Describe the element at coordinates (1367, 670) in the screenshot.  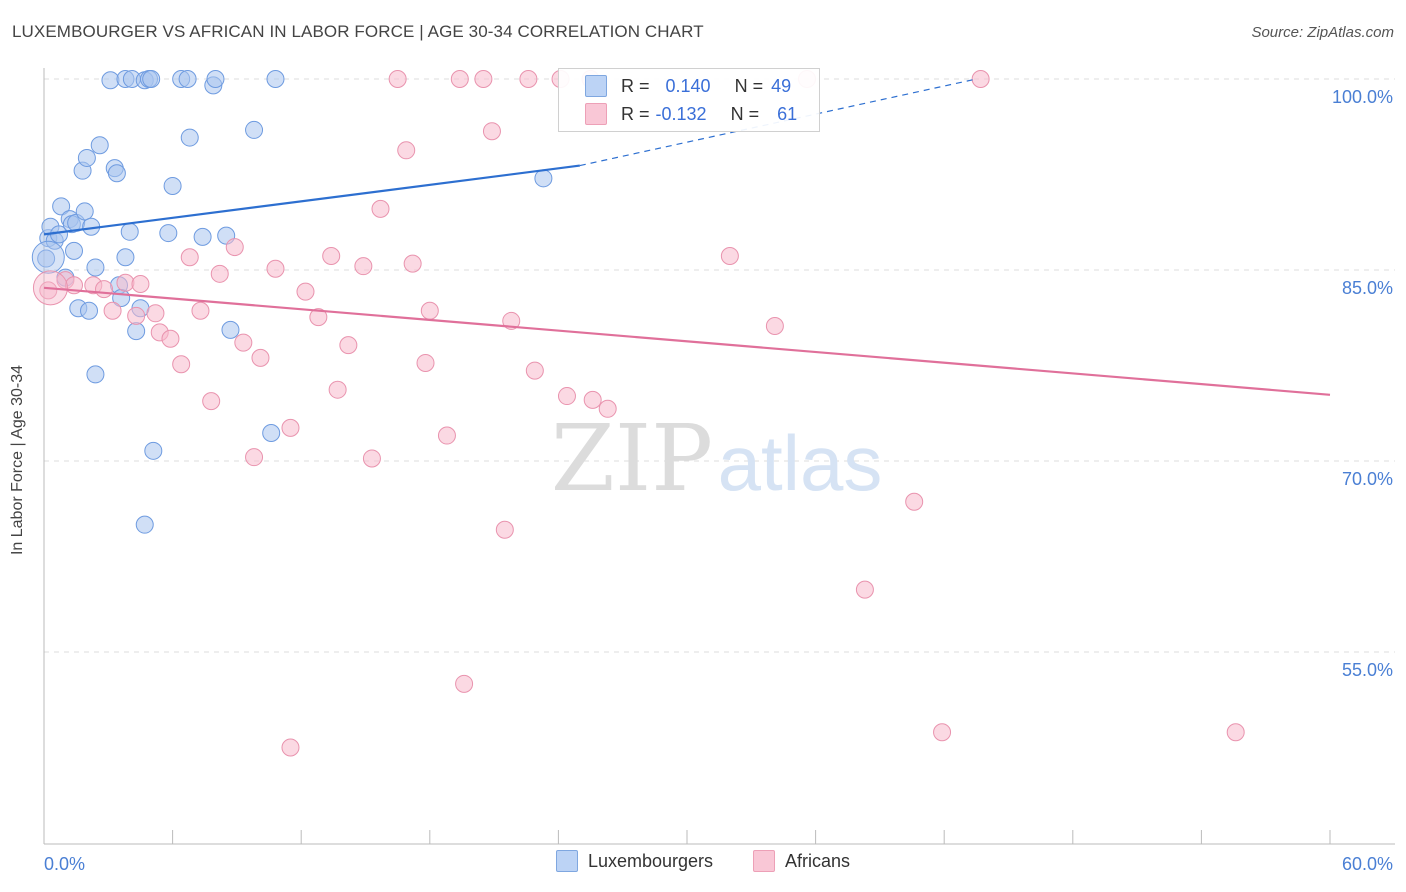
I see `y-tick-label: 55.0%` at that location.